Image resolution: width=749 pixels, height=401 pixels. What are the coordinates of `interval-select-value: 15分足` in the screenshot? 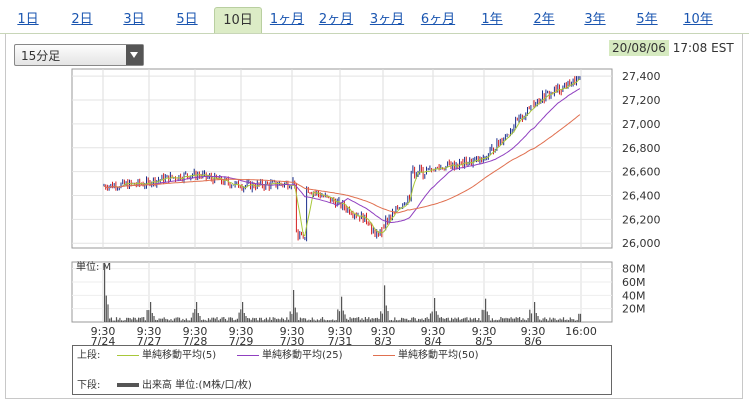 It's located at (41, 56).